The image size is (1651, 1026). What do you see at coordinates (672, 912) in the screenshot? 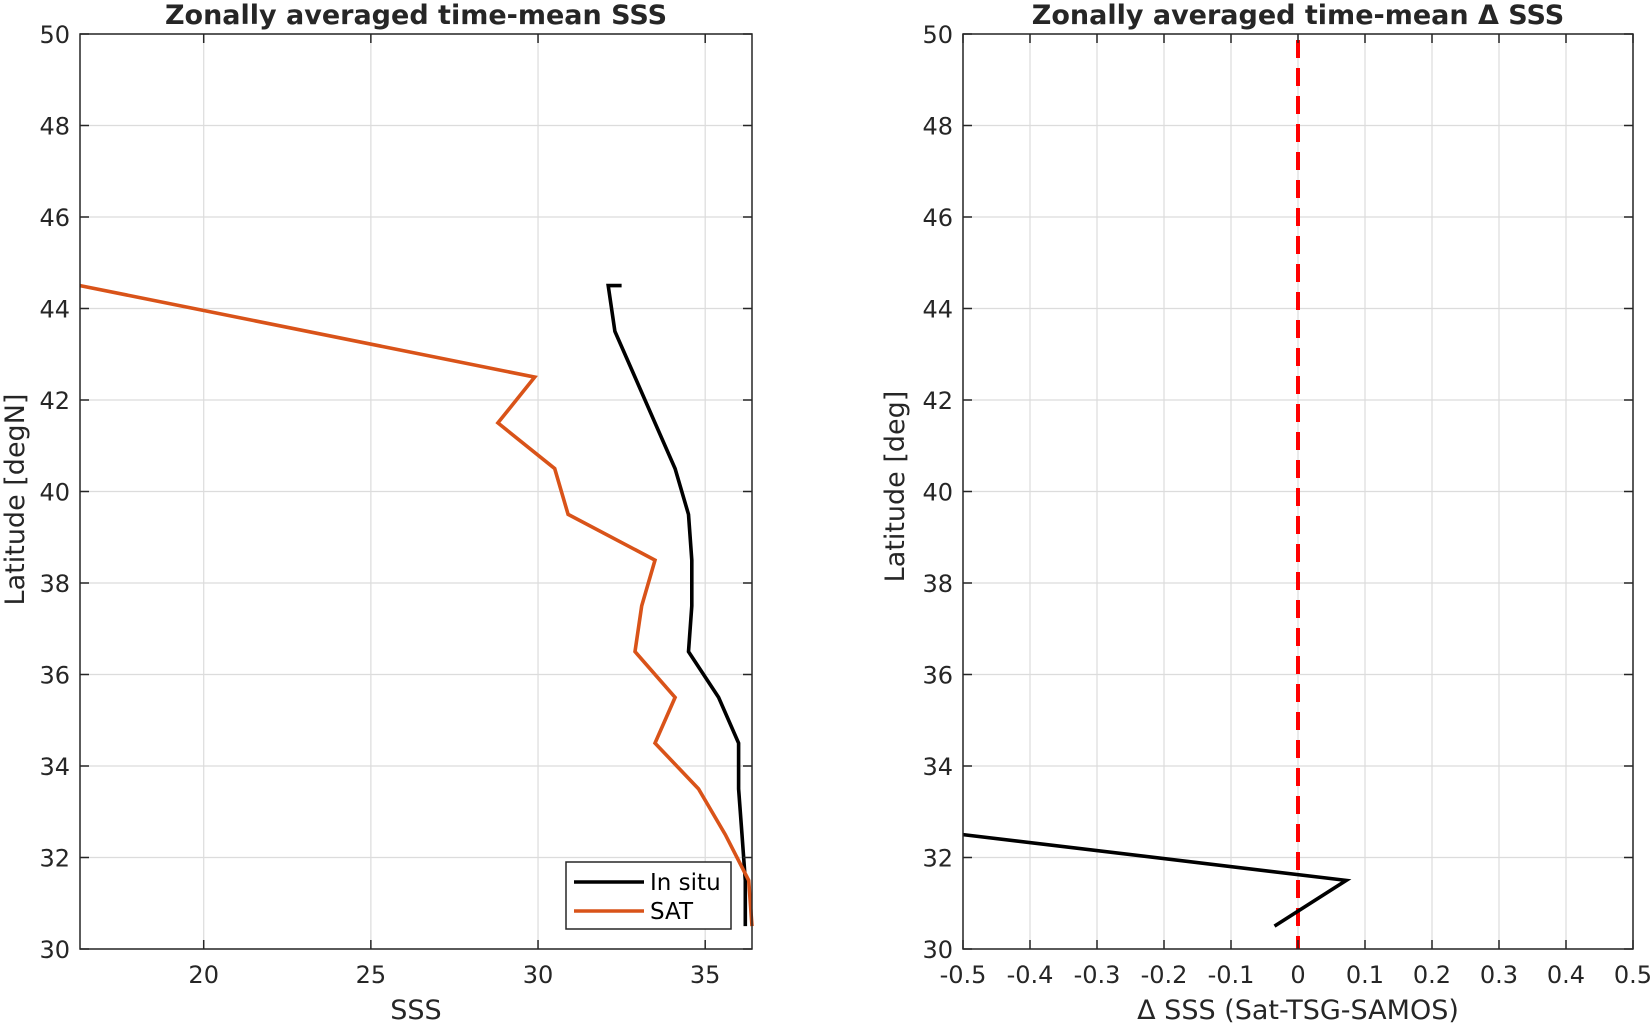
I see `legend-label: SAT` at bounding box center [672, 912].